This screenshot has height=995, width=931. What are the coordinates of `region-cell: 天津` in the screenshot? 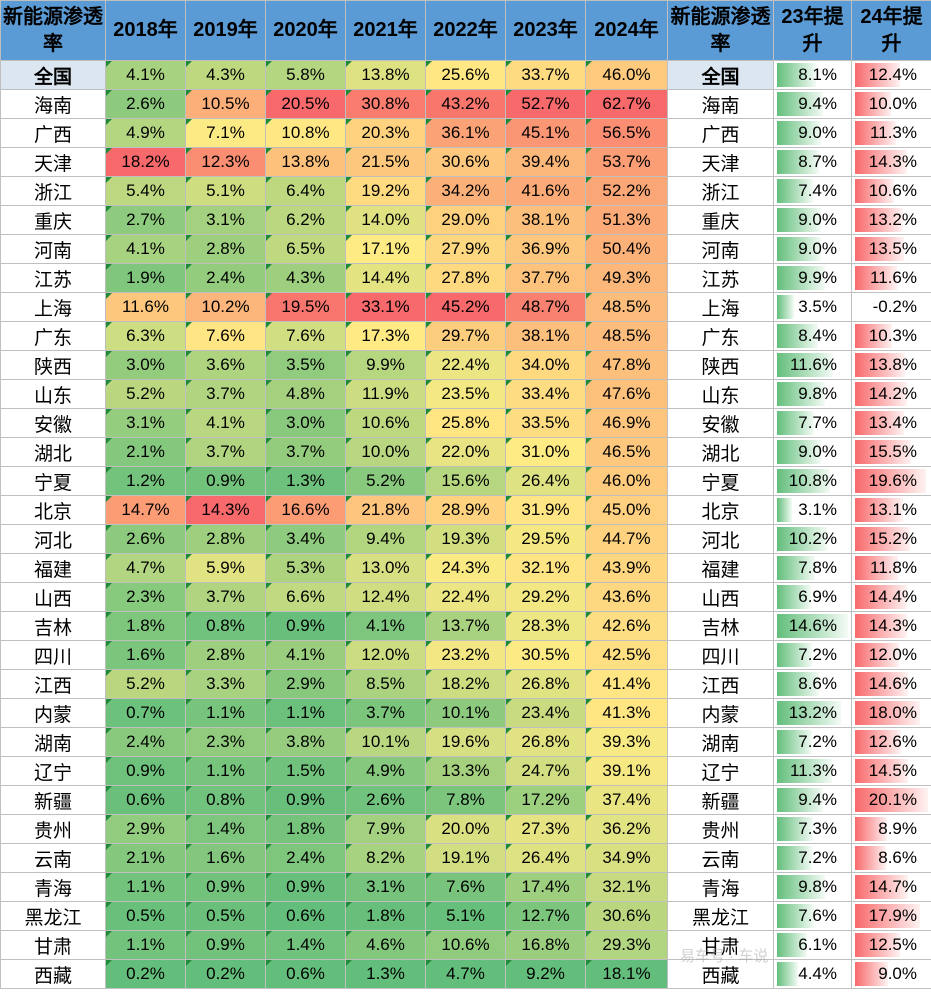 It's located at (53, 162).